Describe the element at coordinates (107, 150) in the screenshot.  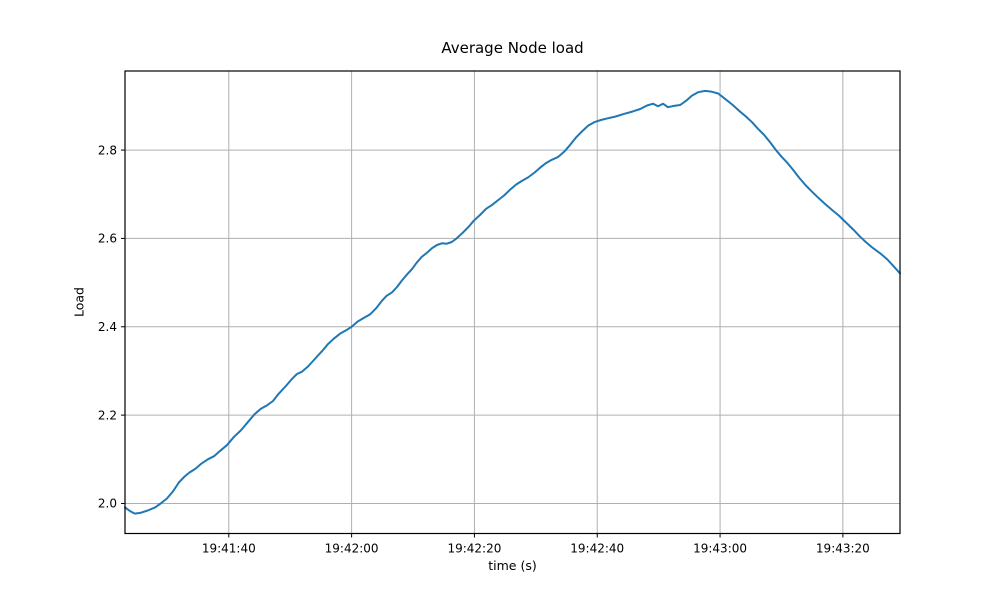
I see `y-tick-label: 2.8` at that location.